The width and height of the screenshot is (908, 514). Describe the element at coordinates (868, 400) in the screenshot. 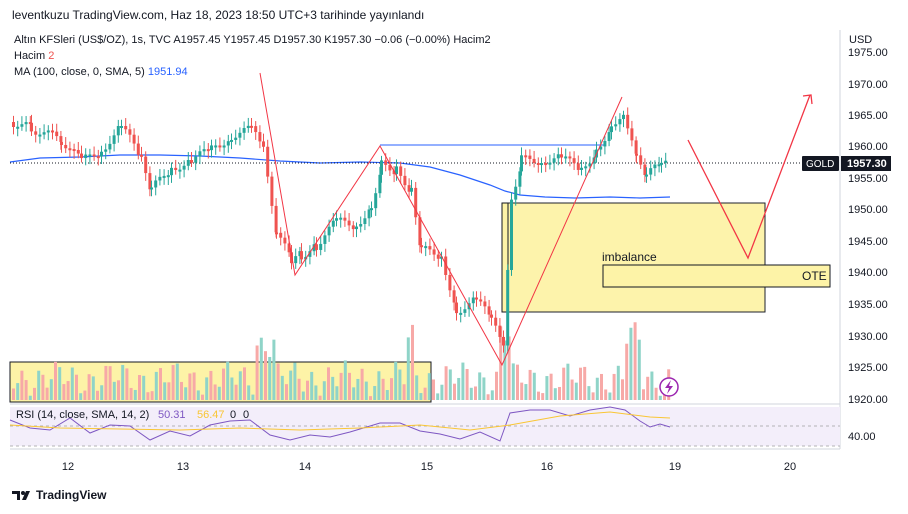

I see `price-tick-label: 1920.00` at that location.